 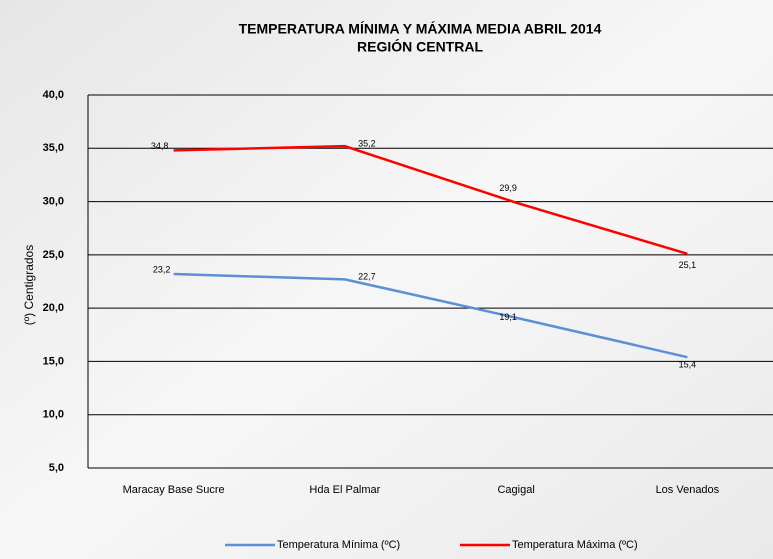 What do you see at coordinates (688, 490) in the screenshot?
I see `x-tick-label: Los Venados` at bounding box center [688, 490].